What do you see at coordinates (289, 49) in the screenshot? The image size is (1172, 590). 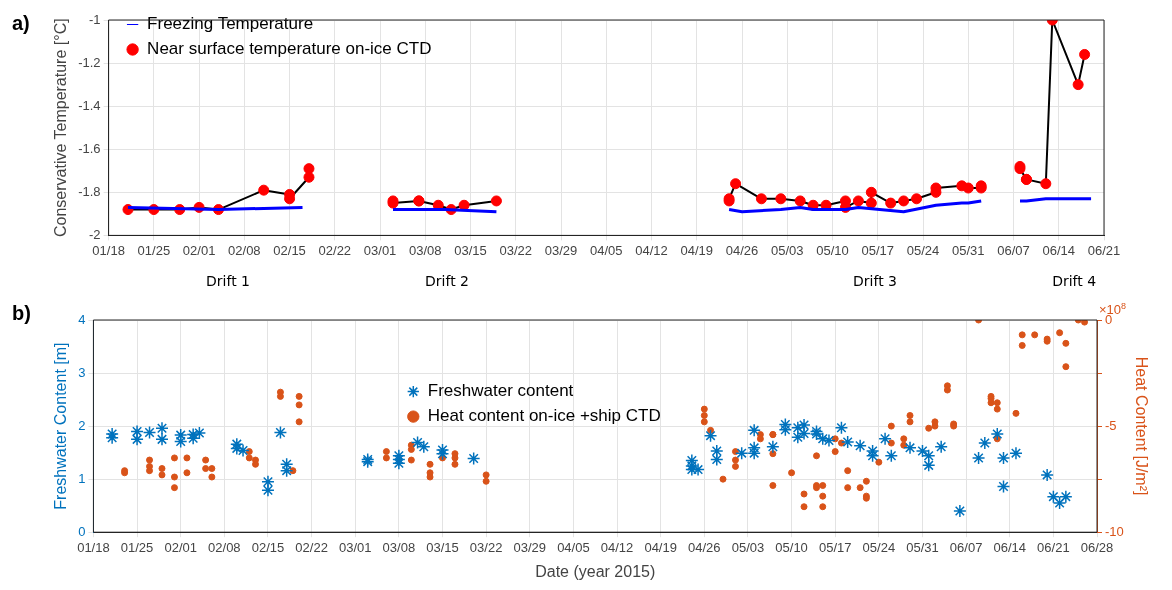 I see `legend-label: Near surface temperature on-ice CTD` at bounding box center [289, 49].